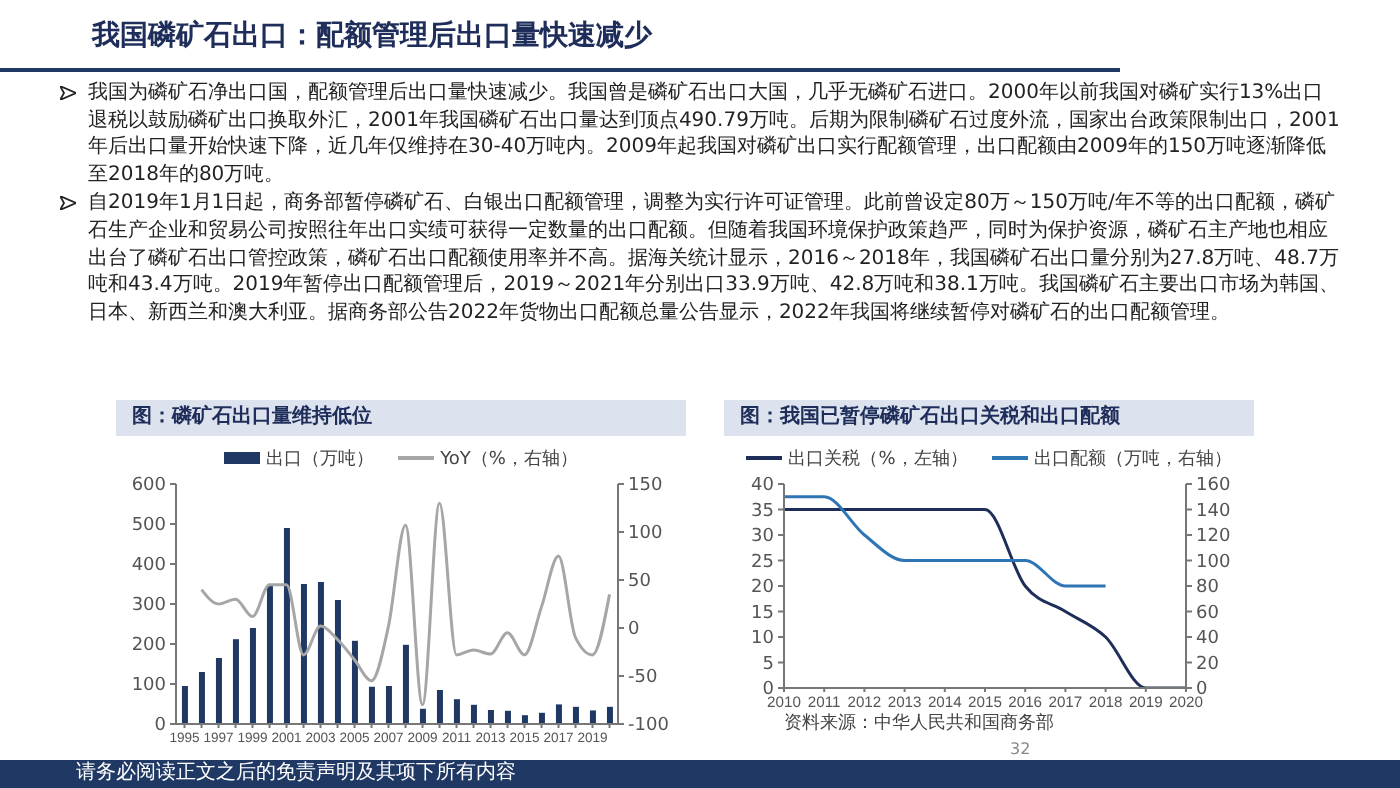 The image size is (1400, 788). Describe the element at coordinates (763, 537) in the screenshot. I see `y-tick-label: 30` at that location.